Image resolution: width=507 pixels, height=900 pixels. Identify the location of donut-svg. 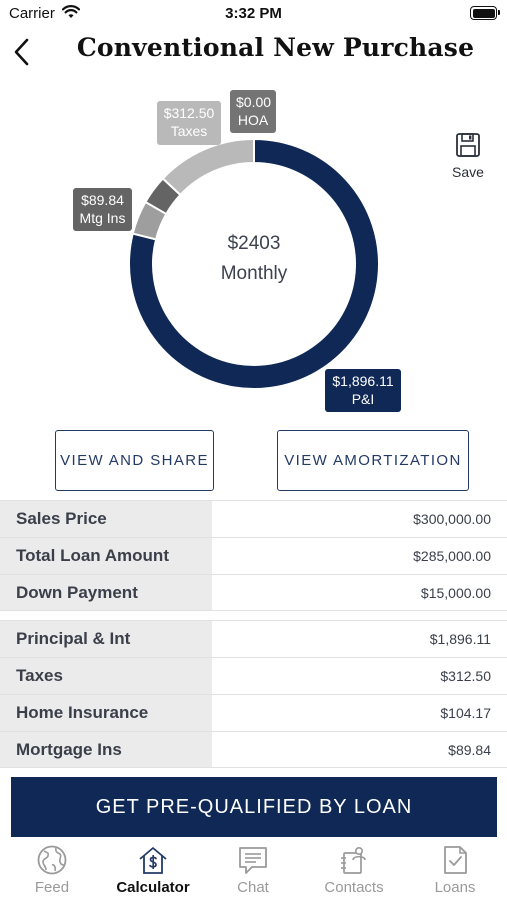
(254, 263).